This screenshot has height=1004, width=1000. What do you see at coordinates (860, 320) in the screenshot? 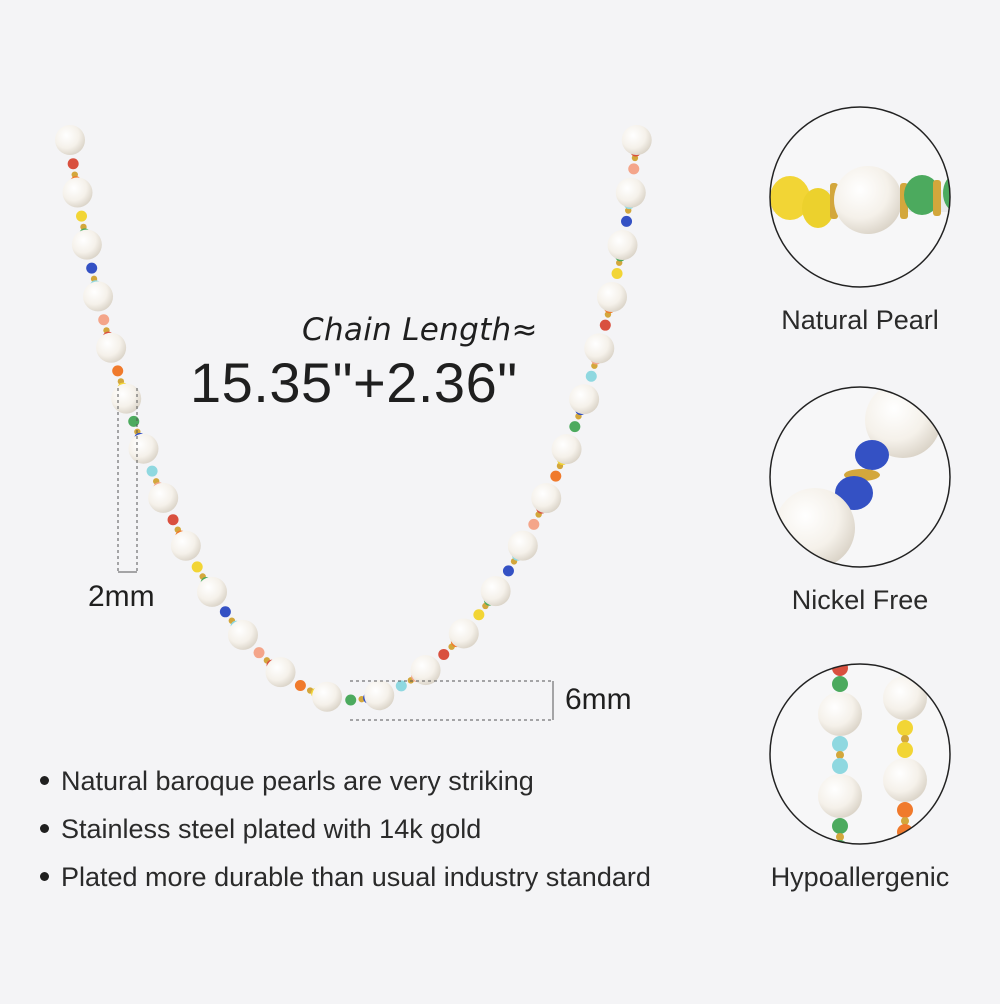
I see `detail-caption-natural-pearl: Natural Pearl` at bounding box center [860, 320].